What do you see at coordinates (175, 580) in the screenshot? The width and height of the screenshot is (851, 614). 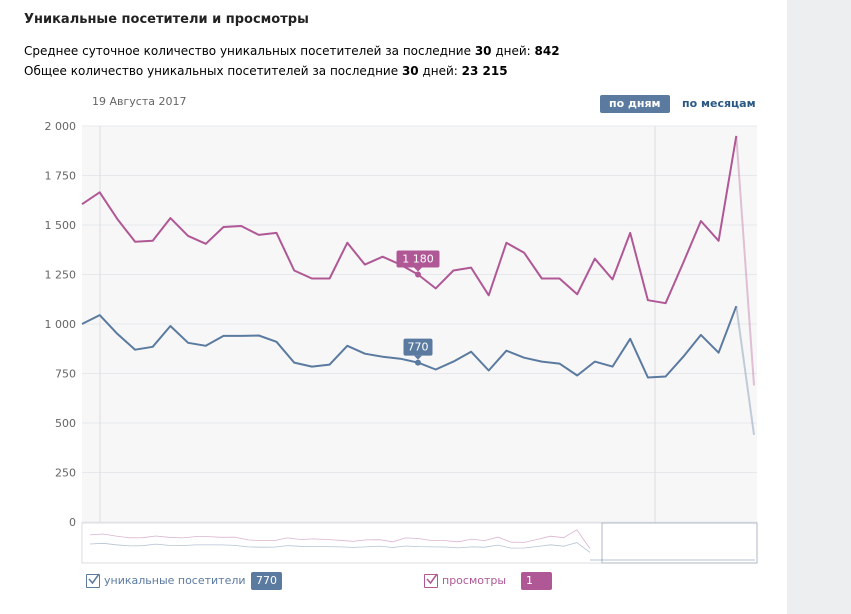 I see `legend-label-visitors: уникальные посетители` at bounding box center [175, 580].